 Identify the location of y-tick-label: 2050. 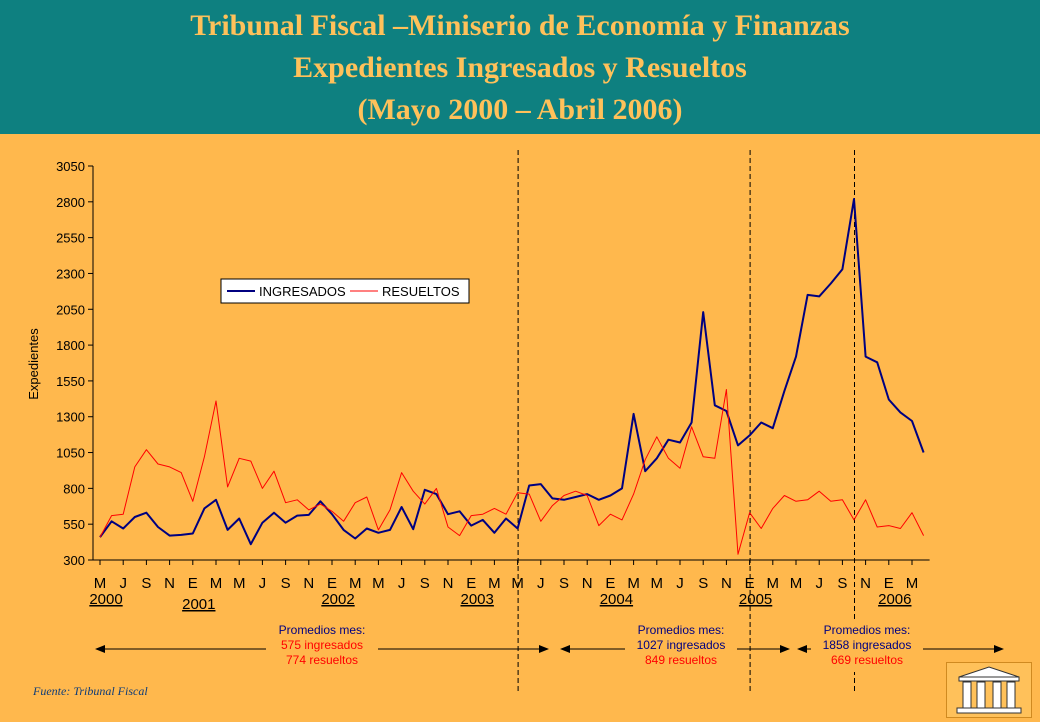
(70, 309).